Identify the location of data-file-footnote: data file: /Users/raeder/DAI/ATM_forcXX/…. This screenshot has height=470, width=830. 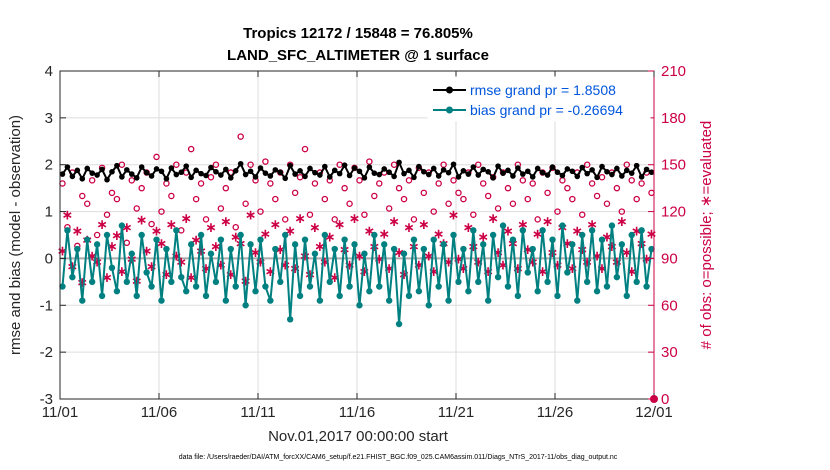
(398, 457).